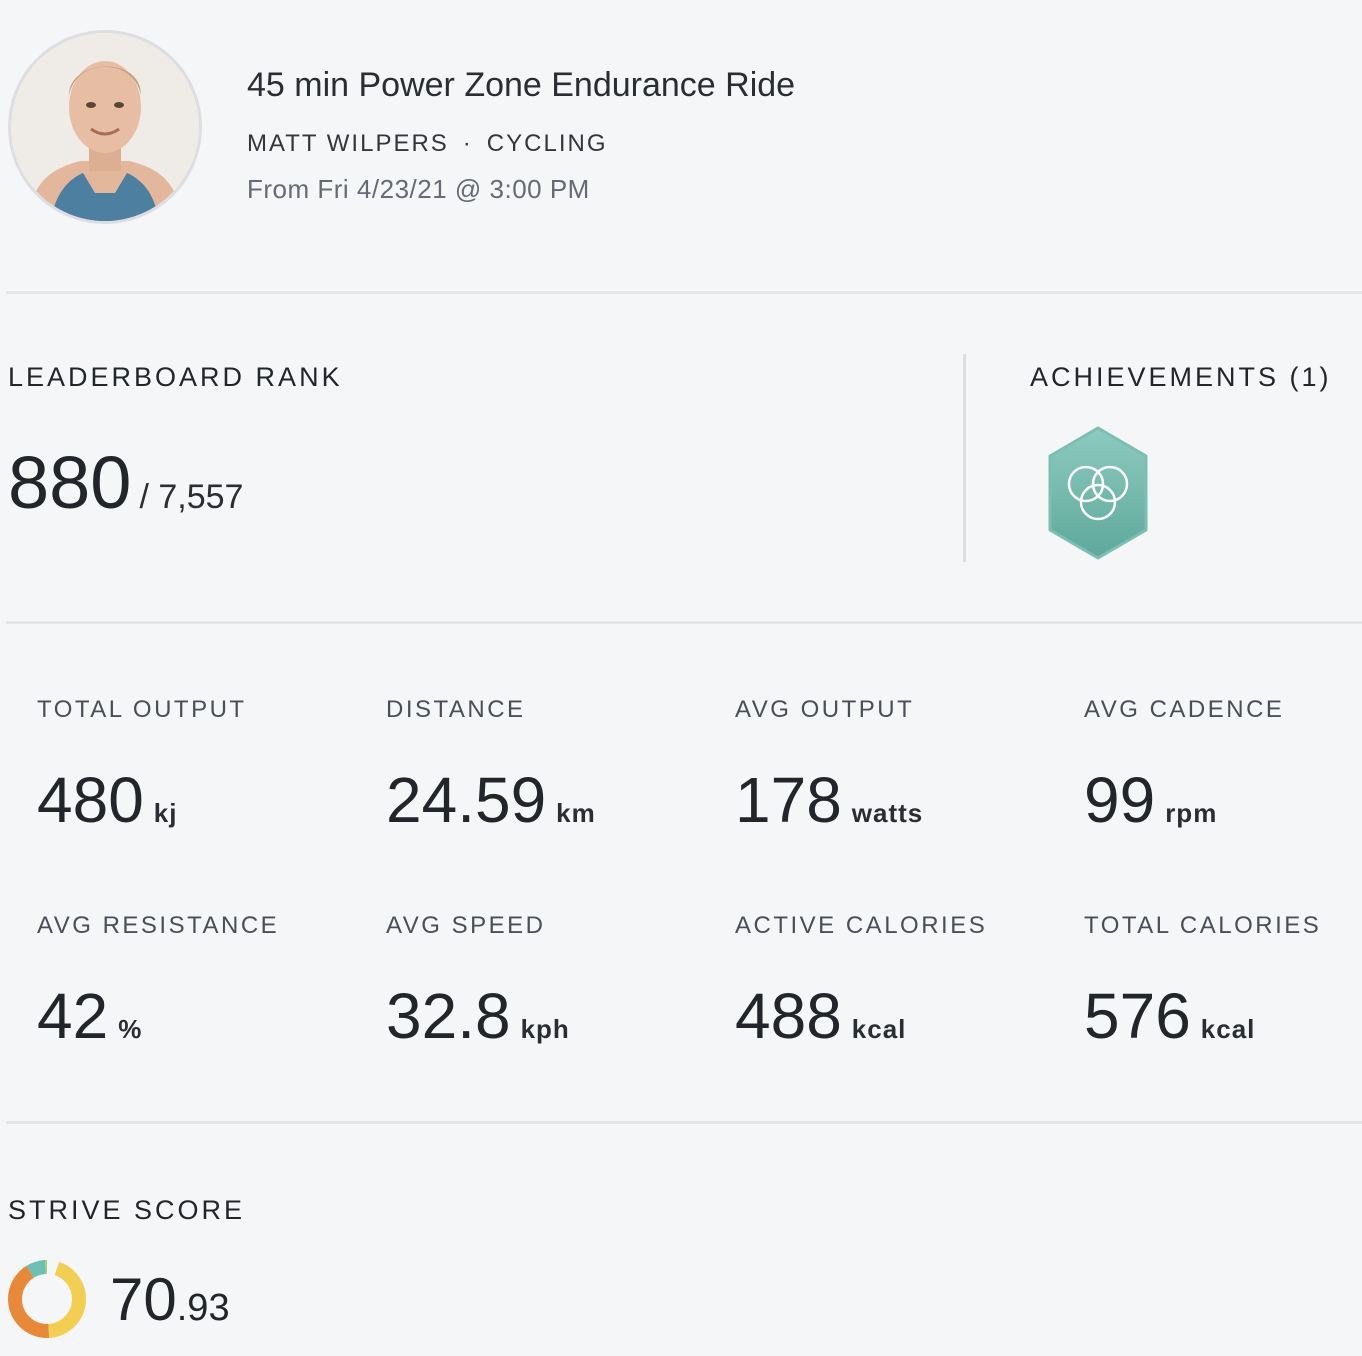  What do you see at coordinates (964, 458) in the screenshot?
I see `section-vertical-divider` at bounding box center [964, 458].